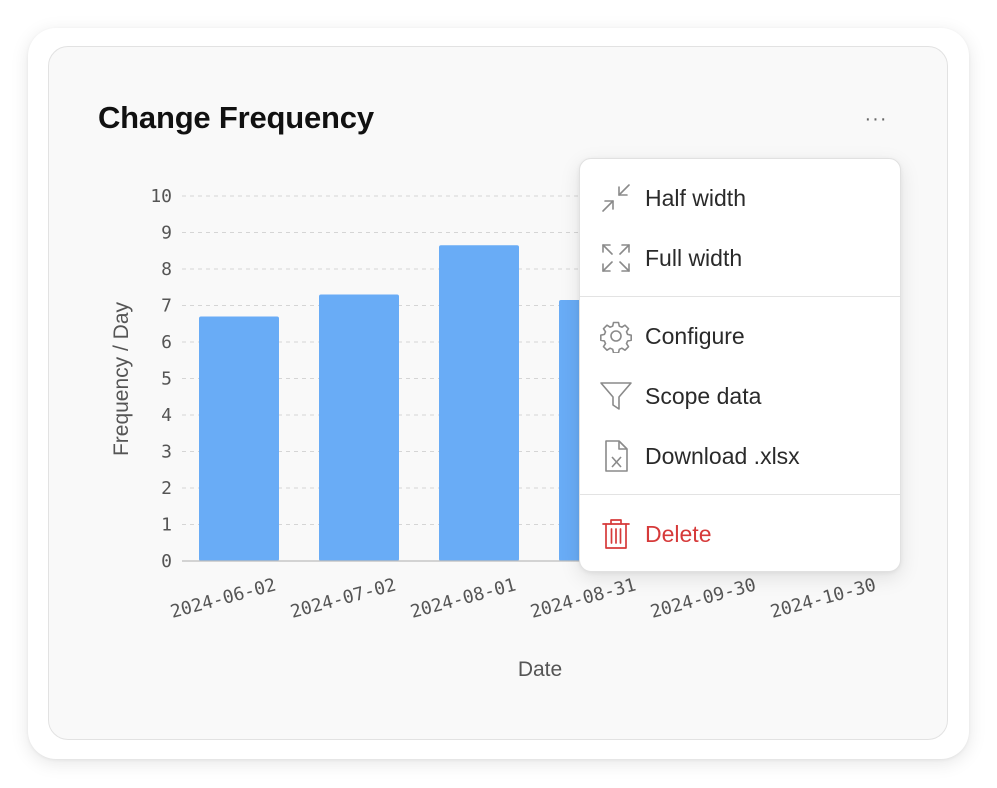  I want to click on y-tick-label: 8, so click(166, 269).